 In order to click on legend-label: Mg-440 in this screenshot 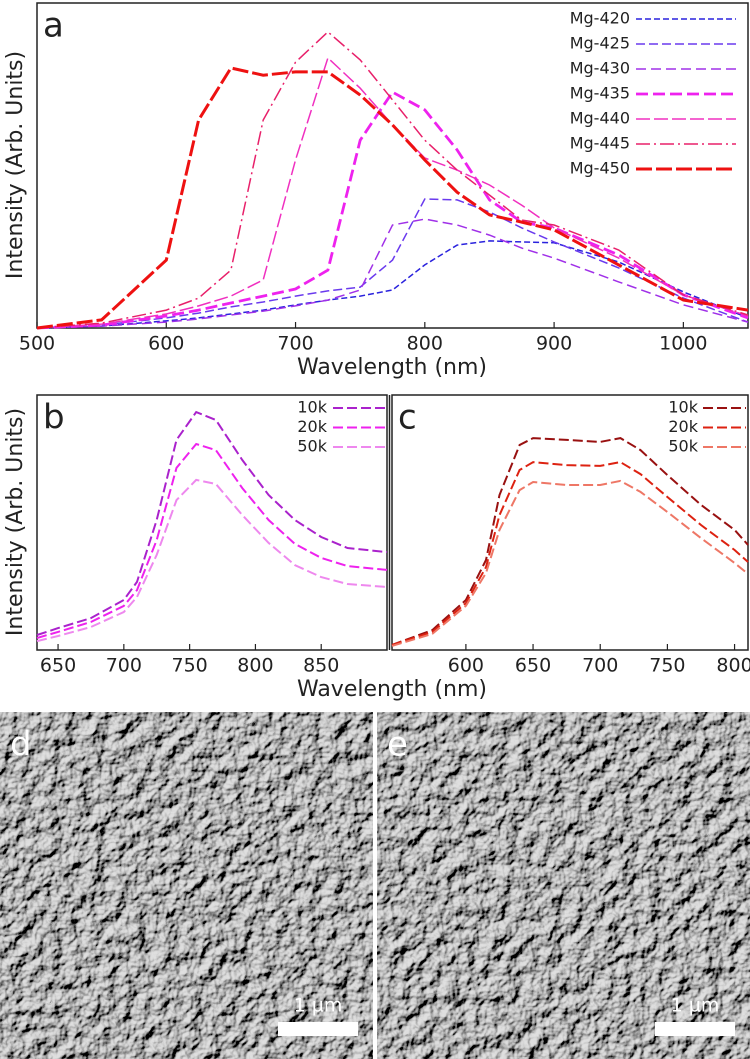, I will do `click(600, 118)`.